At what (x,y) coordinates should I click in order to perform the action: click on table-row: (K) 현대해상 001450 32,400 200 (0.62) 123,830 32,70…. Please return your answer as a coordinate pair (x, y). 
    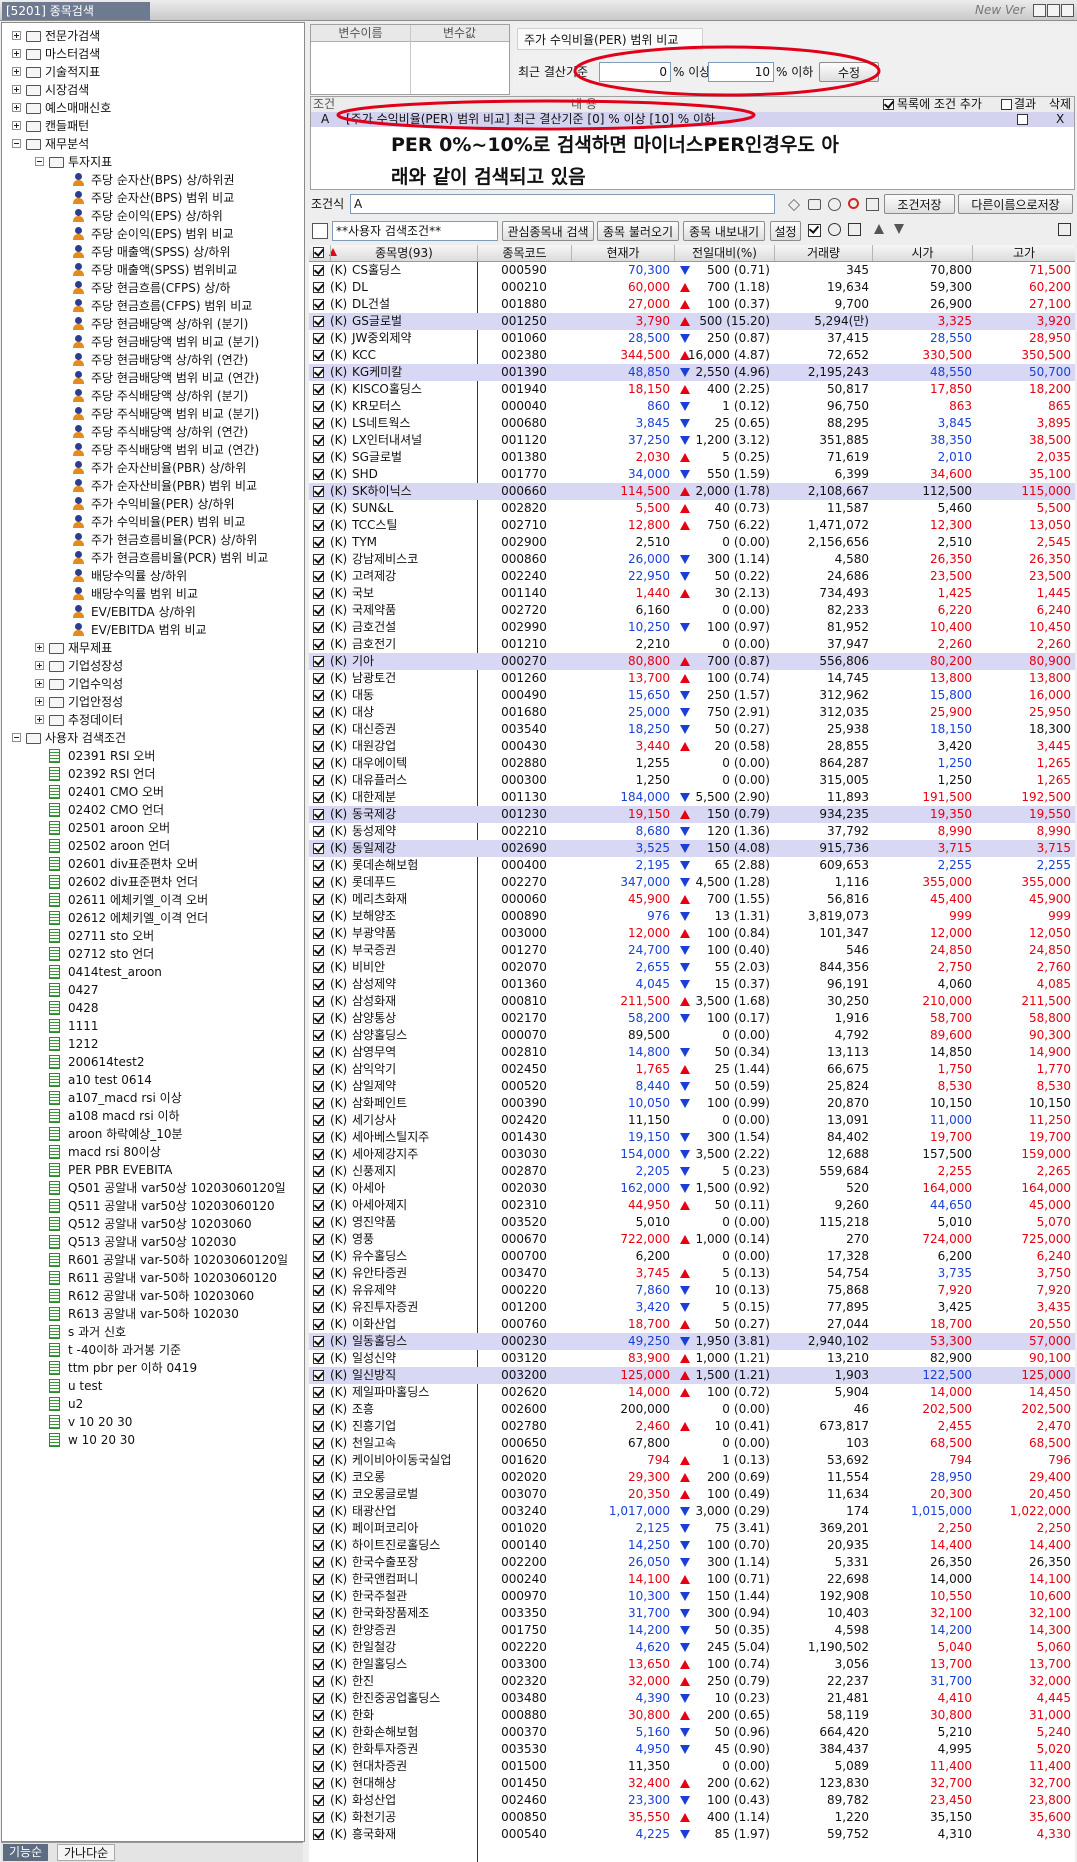
    Looking at the image, I should click on (692, 1783).